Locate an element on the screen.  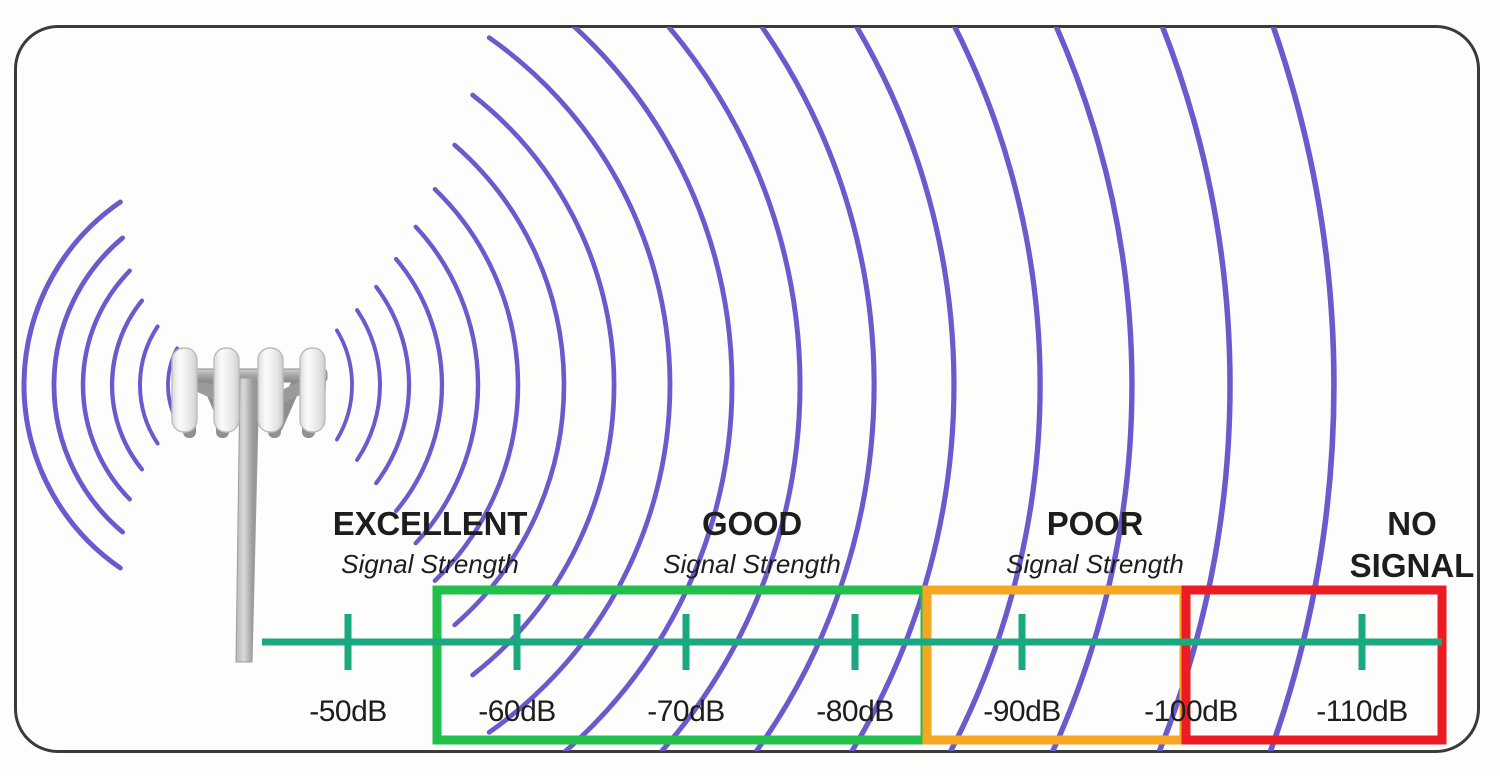
tower-panel-antennas is located at coordinates (248, 390).